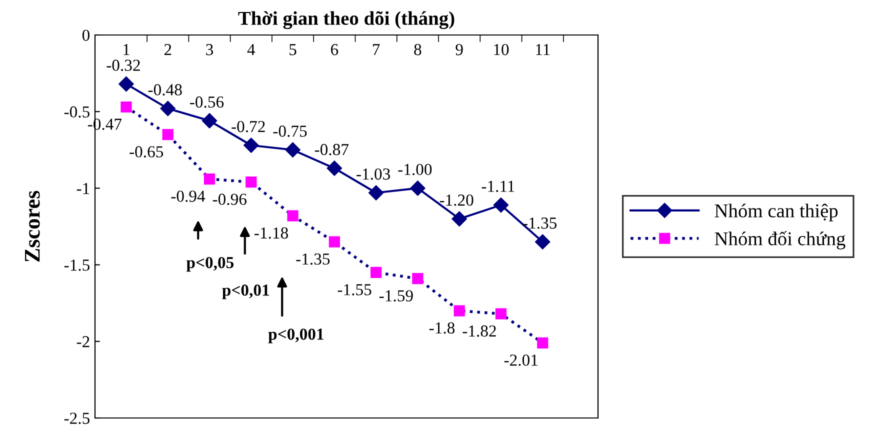 Image resolution: width=896 pixels, height=432 pixels. What do you see at coordinates (271, 233) in the screenshot?
I see `data-label: -1.18` at bounding box center [271, 233].